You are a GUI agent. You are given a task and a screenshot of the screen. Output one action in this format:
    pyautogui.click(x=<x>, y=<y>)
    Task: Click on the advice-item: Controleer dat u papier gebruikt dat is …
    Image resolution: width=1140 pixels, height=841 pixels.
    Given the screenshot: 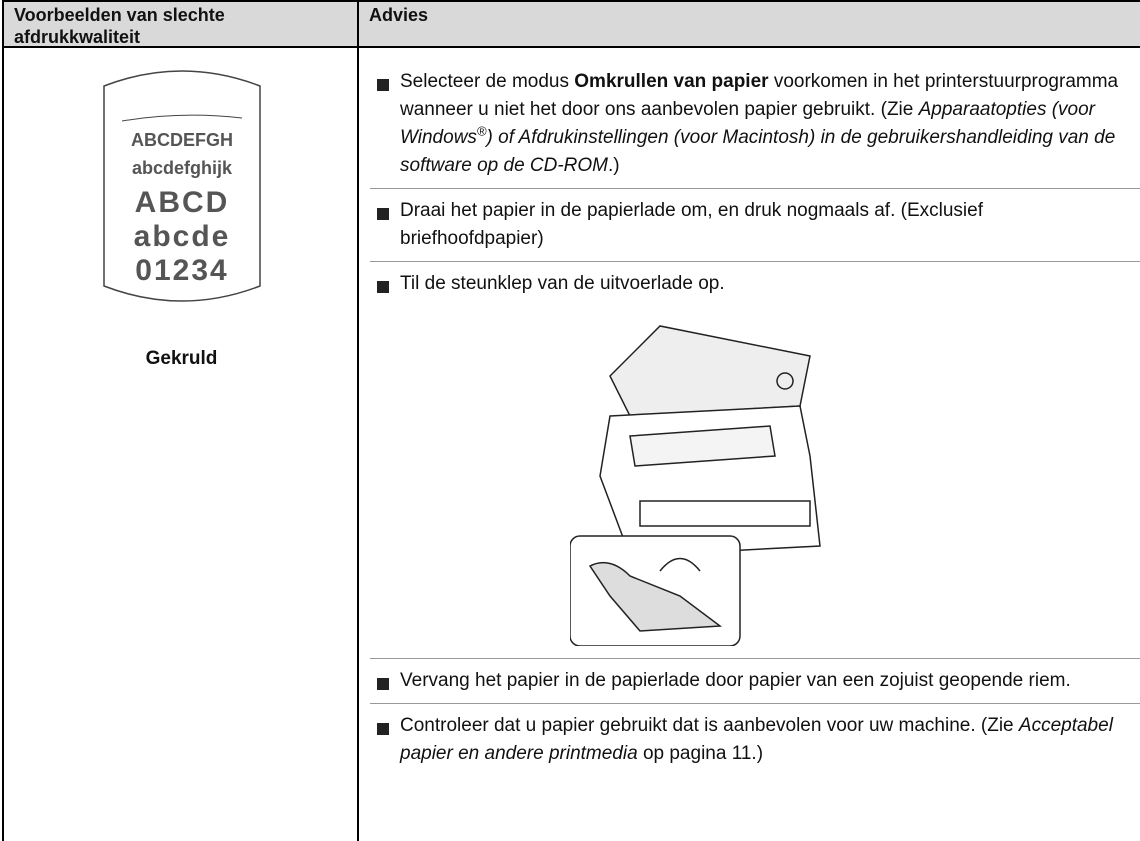 What is the action you would take?
    pyautogui.click(x=755, y=740)
    